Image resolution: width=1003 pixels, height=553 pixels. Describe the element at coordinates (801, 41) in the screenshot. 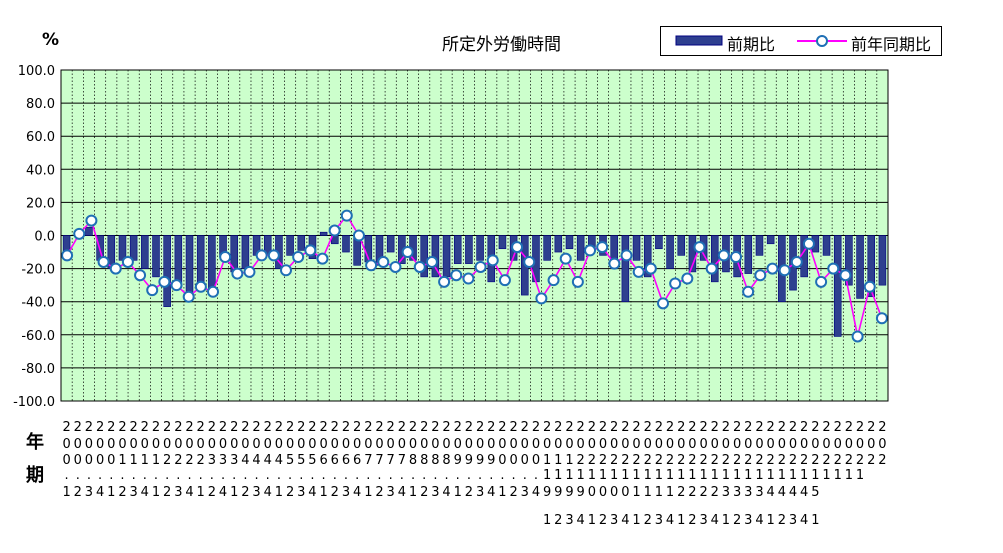

I see `legend: 前期比 前年同期比` at that location.